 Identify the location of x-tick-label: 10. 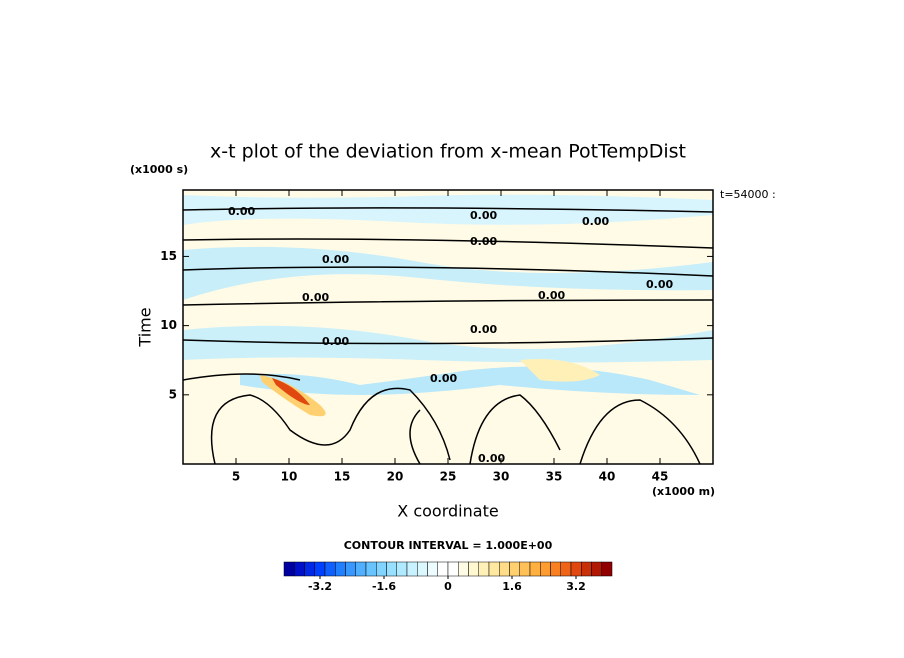
(289, 477).